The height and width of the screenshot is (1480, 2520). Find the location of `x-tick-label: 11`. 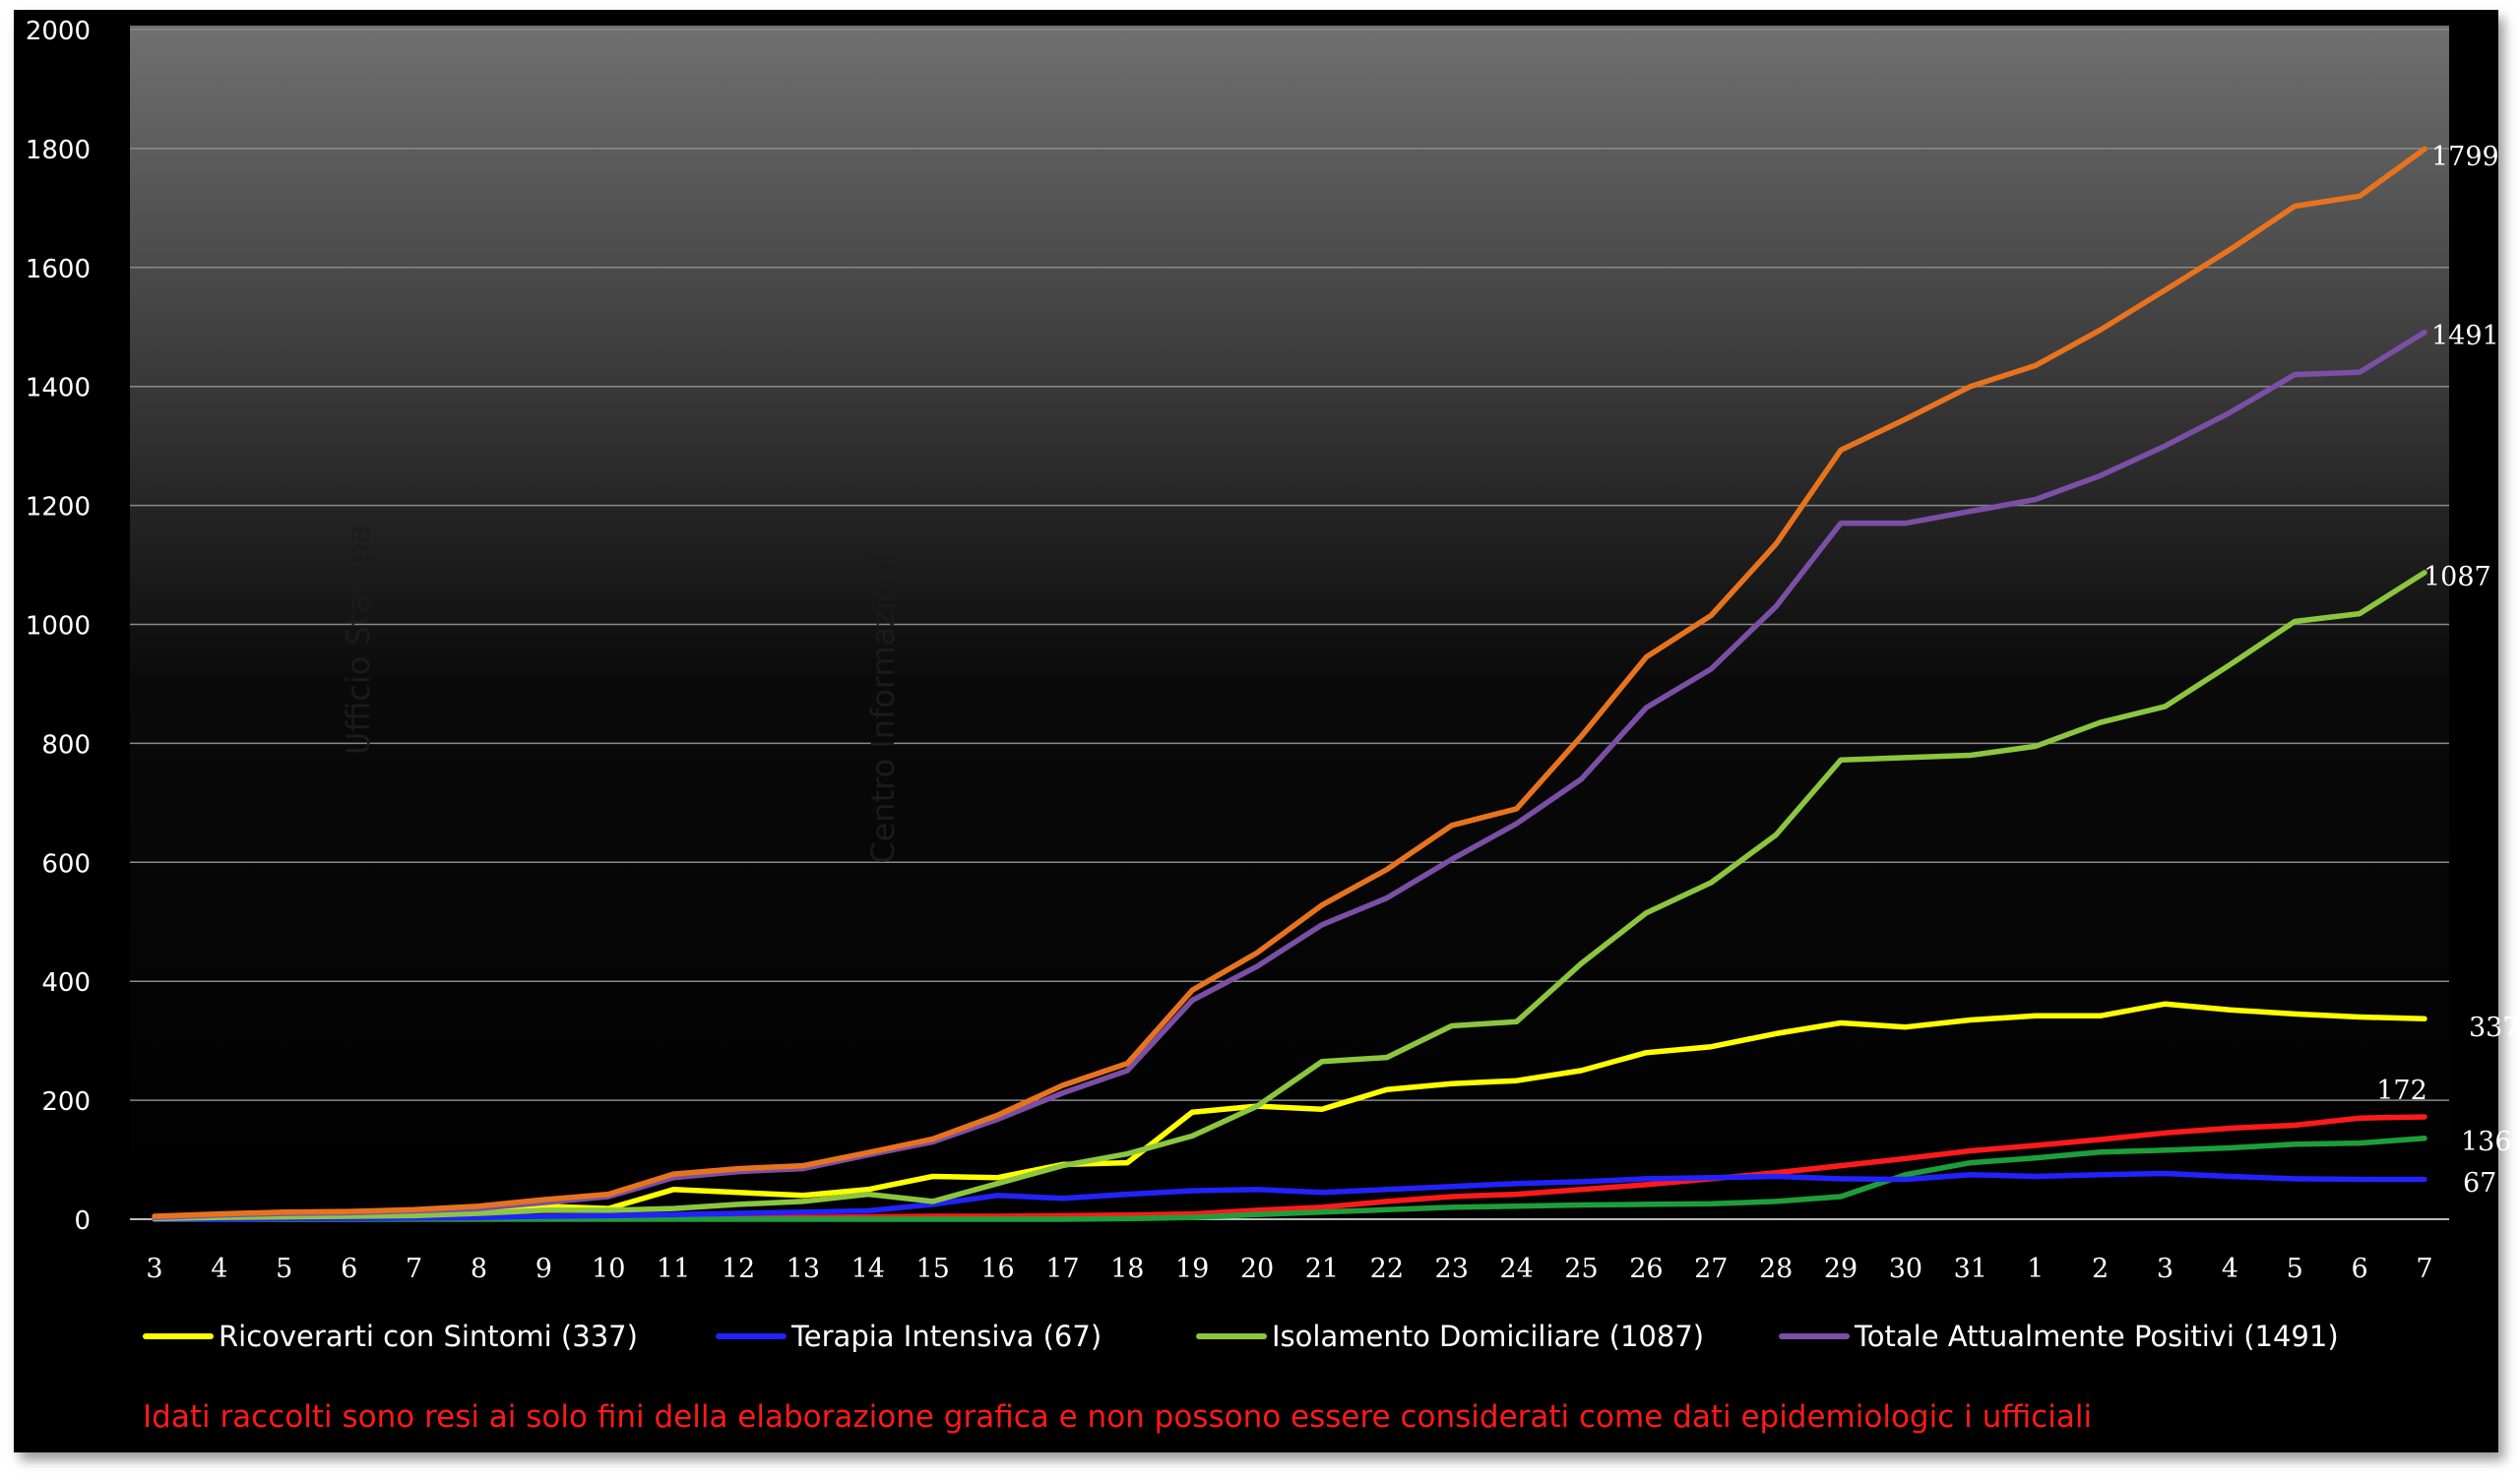

x-tick-label: 11 is located at coordinates (673, 1269).